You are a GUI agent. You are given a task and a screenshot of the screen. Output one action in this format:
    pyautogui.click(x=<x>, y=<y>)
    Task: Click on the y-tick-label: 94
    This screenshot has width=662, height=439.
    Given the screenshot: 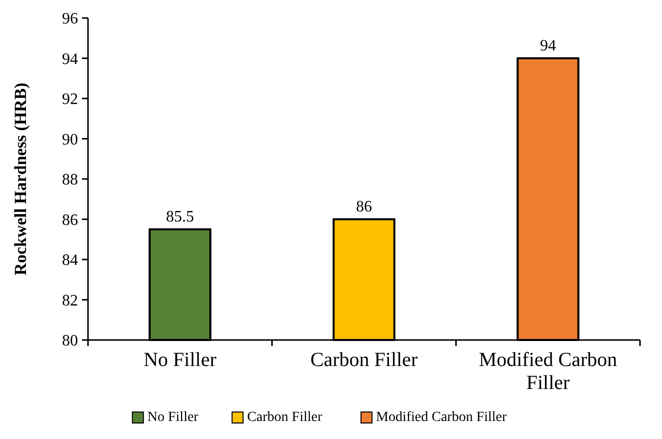 What is the action you would take?
    pyautogui.click(x=70, y=59)
    